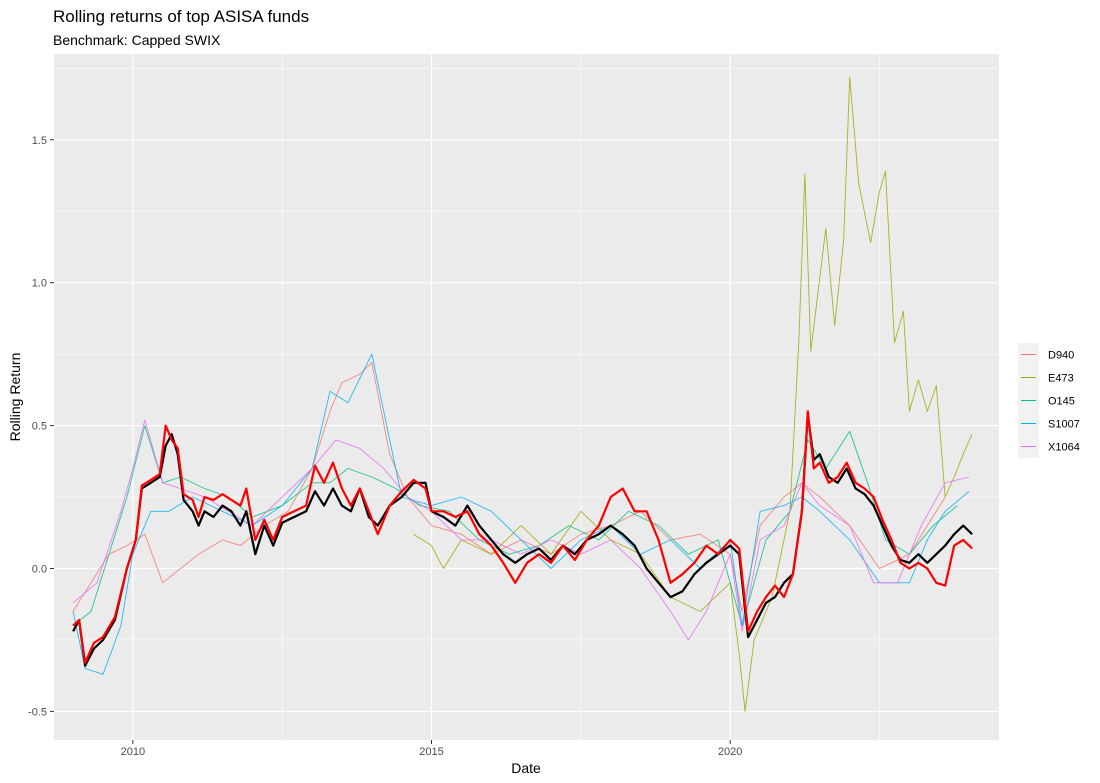 The width and height of the screenshot is (1100, 783). Describe the element at coordinates (39, 141) in the screenshot. I see `y-tick-label: 1.5` at that location.